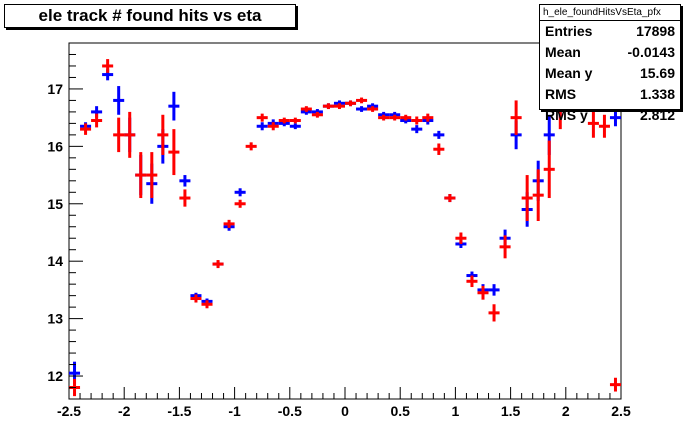 This screenshot has height=444, width=692. What do you see at coordinates (150, 16) in the screenshot?
I see `chart-title: ele track # found hits vs eta` at bounding box center [150, 16].